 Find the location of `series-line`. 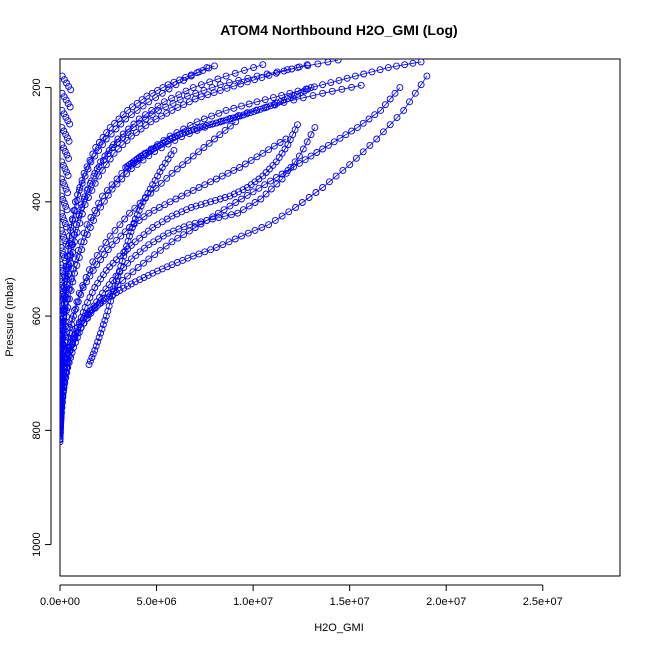

series-line is located at coordinates (131, 257).